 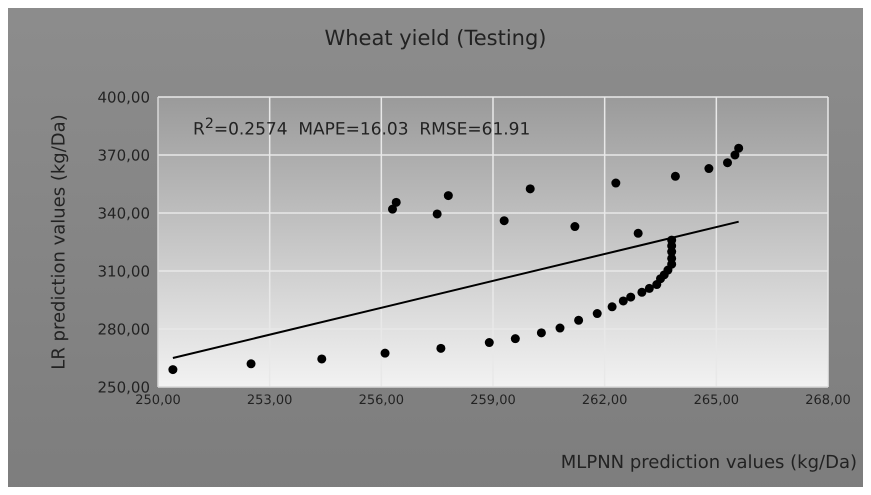 What do you see at coordinates (269, 400) in the screenshot?
I see `x-tick-label: 253,00` at bounding box center [269, 400].